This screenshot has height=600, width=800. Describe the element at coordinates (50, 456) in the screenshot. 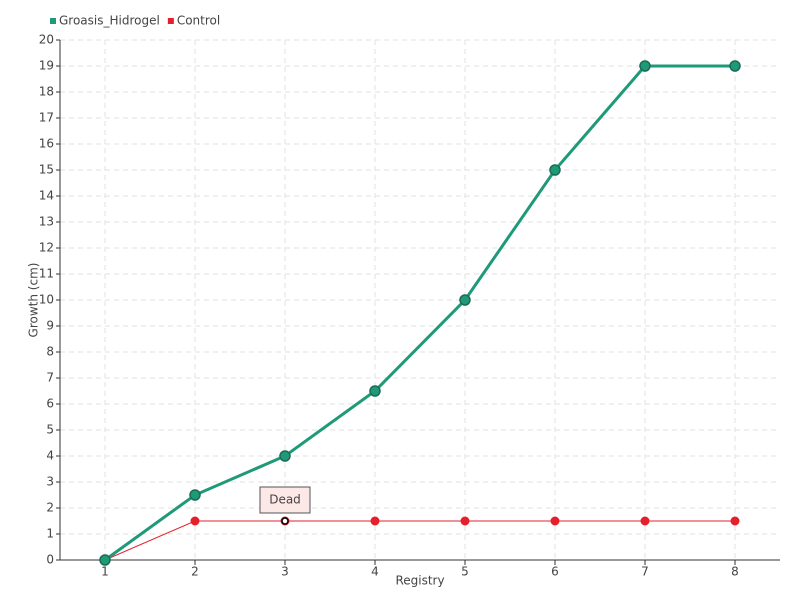

I see `y-tick-label: 4` at that location.